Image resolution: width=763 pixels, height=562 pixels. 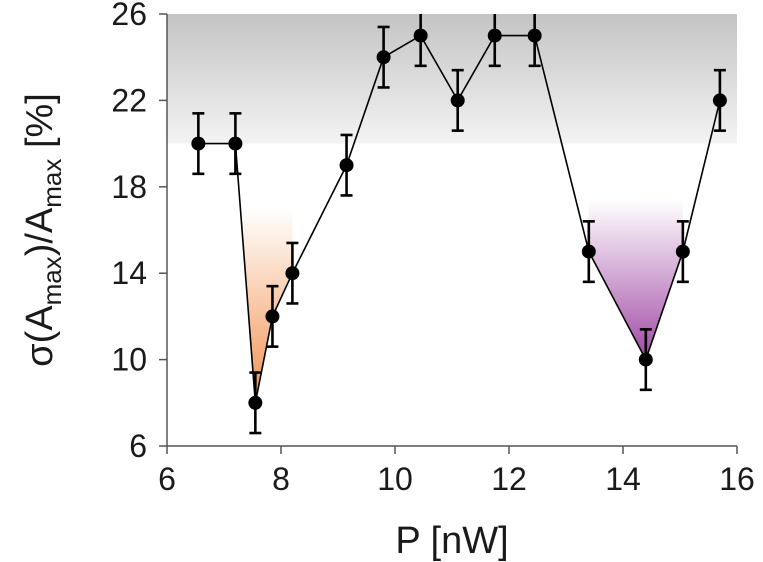 I want to click on x-tick-label: 12, so click(x=509, y=479).